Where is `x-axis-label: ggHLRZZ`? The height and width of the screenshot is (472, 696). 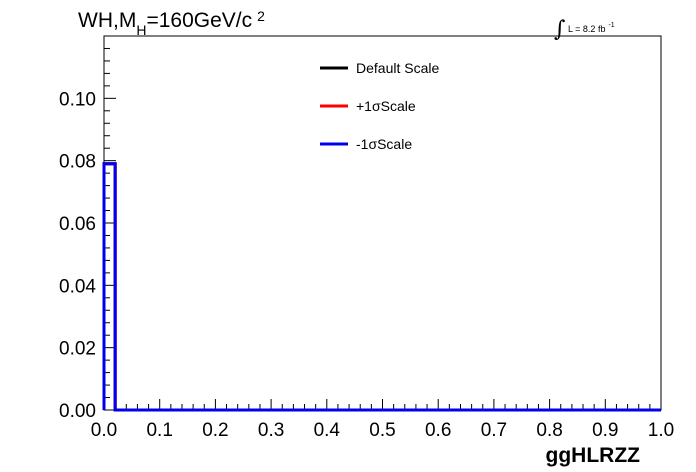 x-axis-label: ggHLRZZ is located at coordinates (593, 455).